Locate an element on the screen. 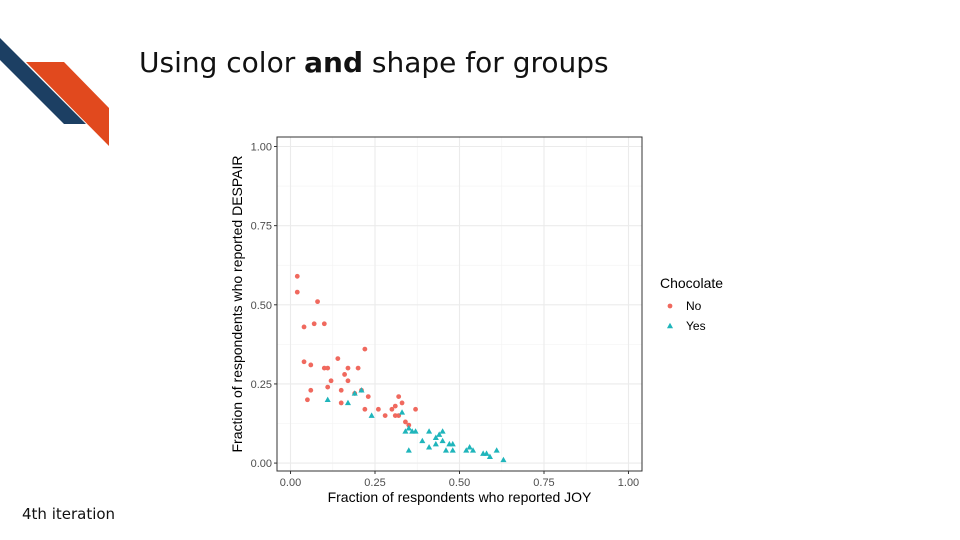  x-tick-label: 0.00 is located at coordinates (290, 483).